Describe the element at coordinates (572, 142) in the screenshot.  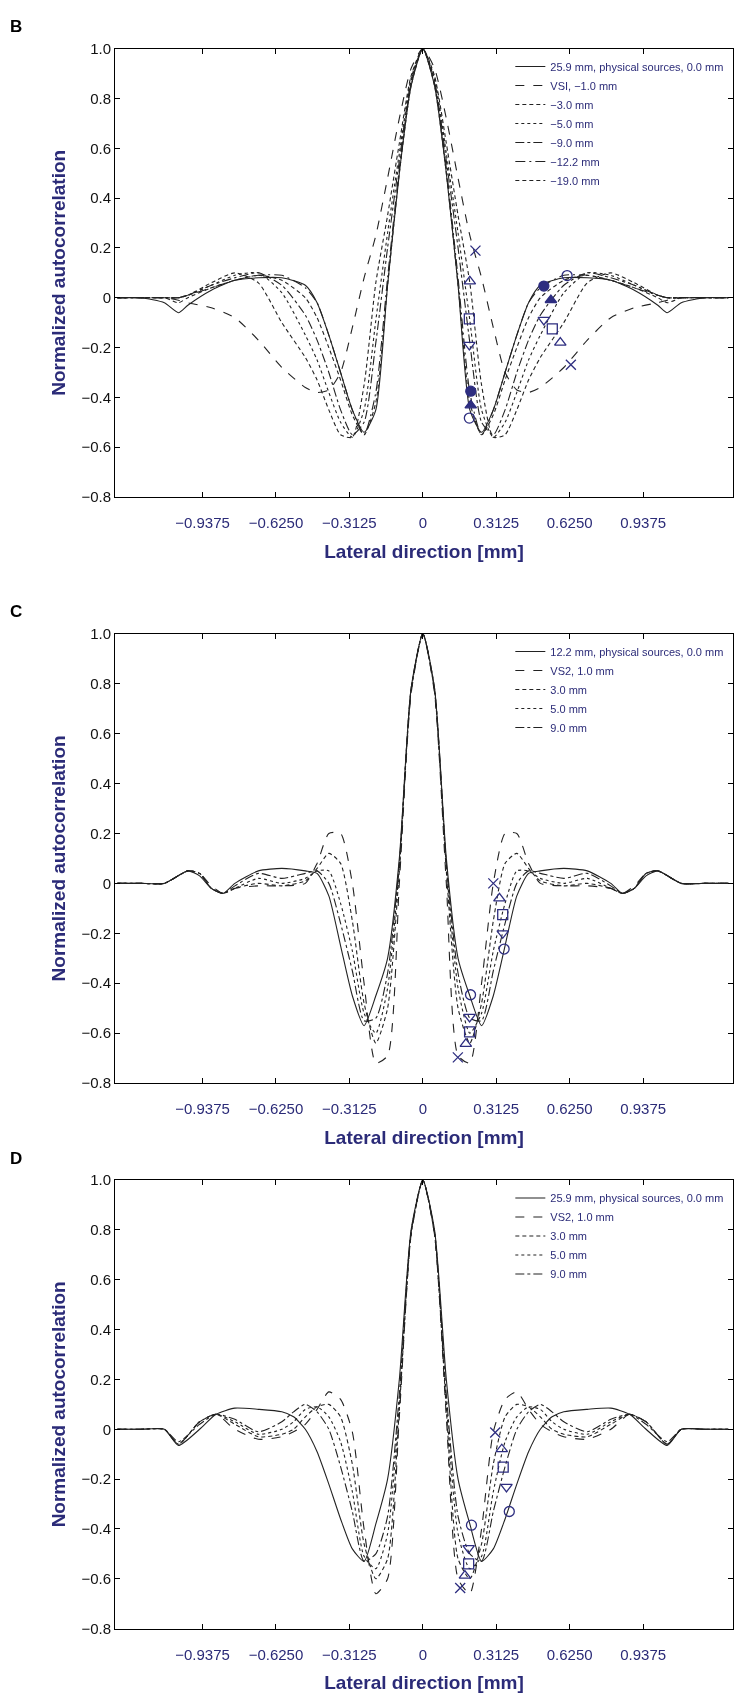
I see `legend-label: −9.0 mm` at that location.